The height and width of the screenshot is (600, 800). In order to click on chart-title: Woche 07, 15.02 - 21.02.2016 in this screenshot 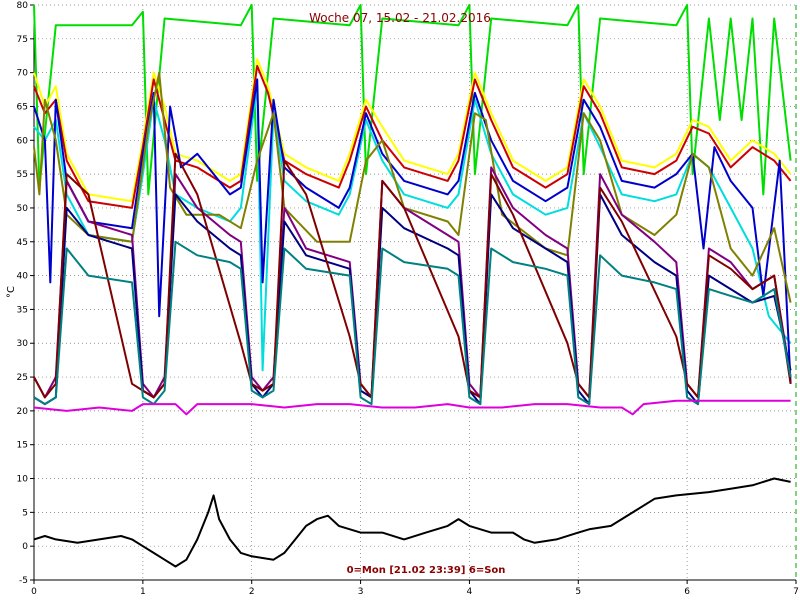, I will do `click(400, 18)`.